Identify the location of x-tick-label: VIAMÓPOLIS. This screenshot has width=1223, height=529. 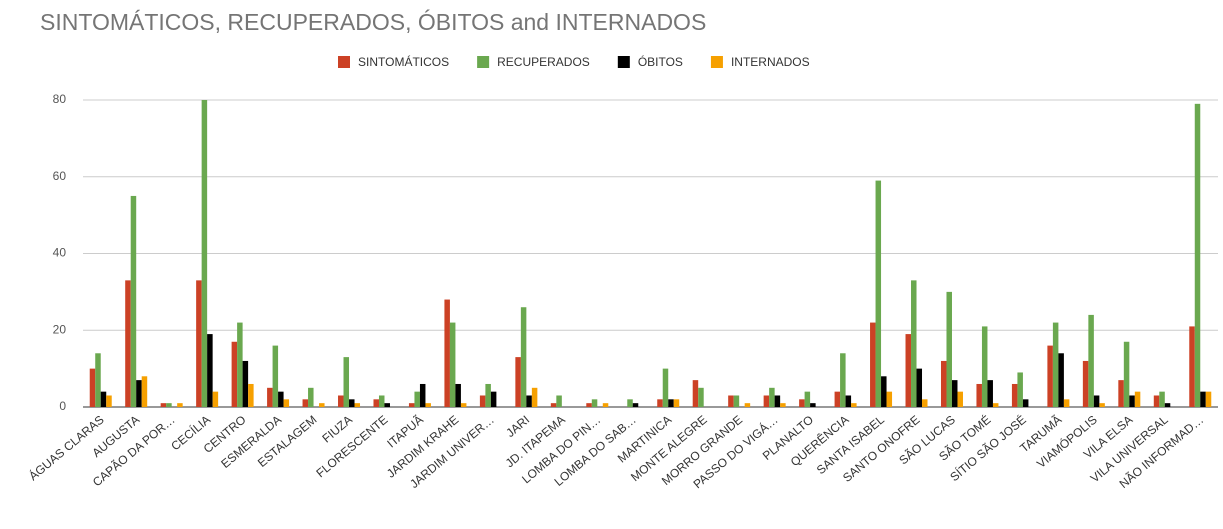
(1066, 441).